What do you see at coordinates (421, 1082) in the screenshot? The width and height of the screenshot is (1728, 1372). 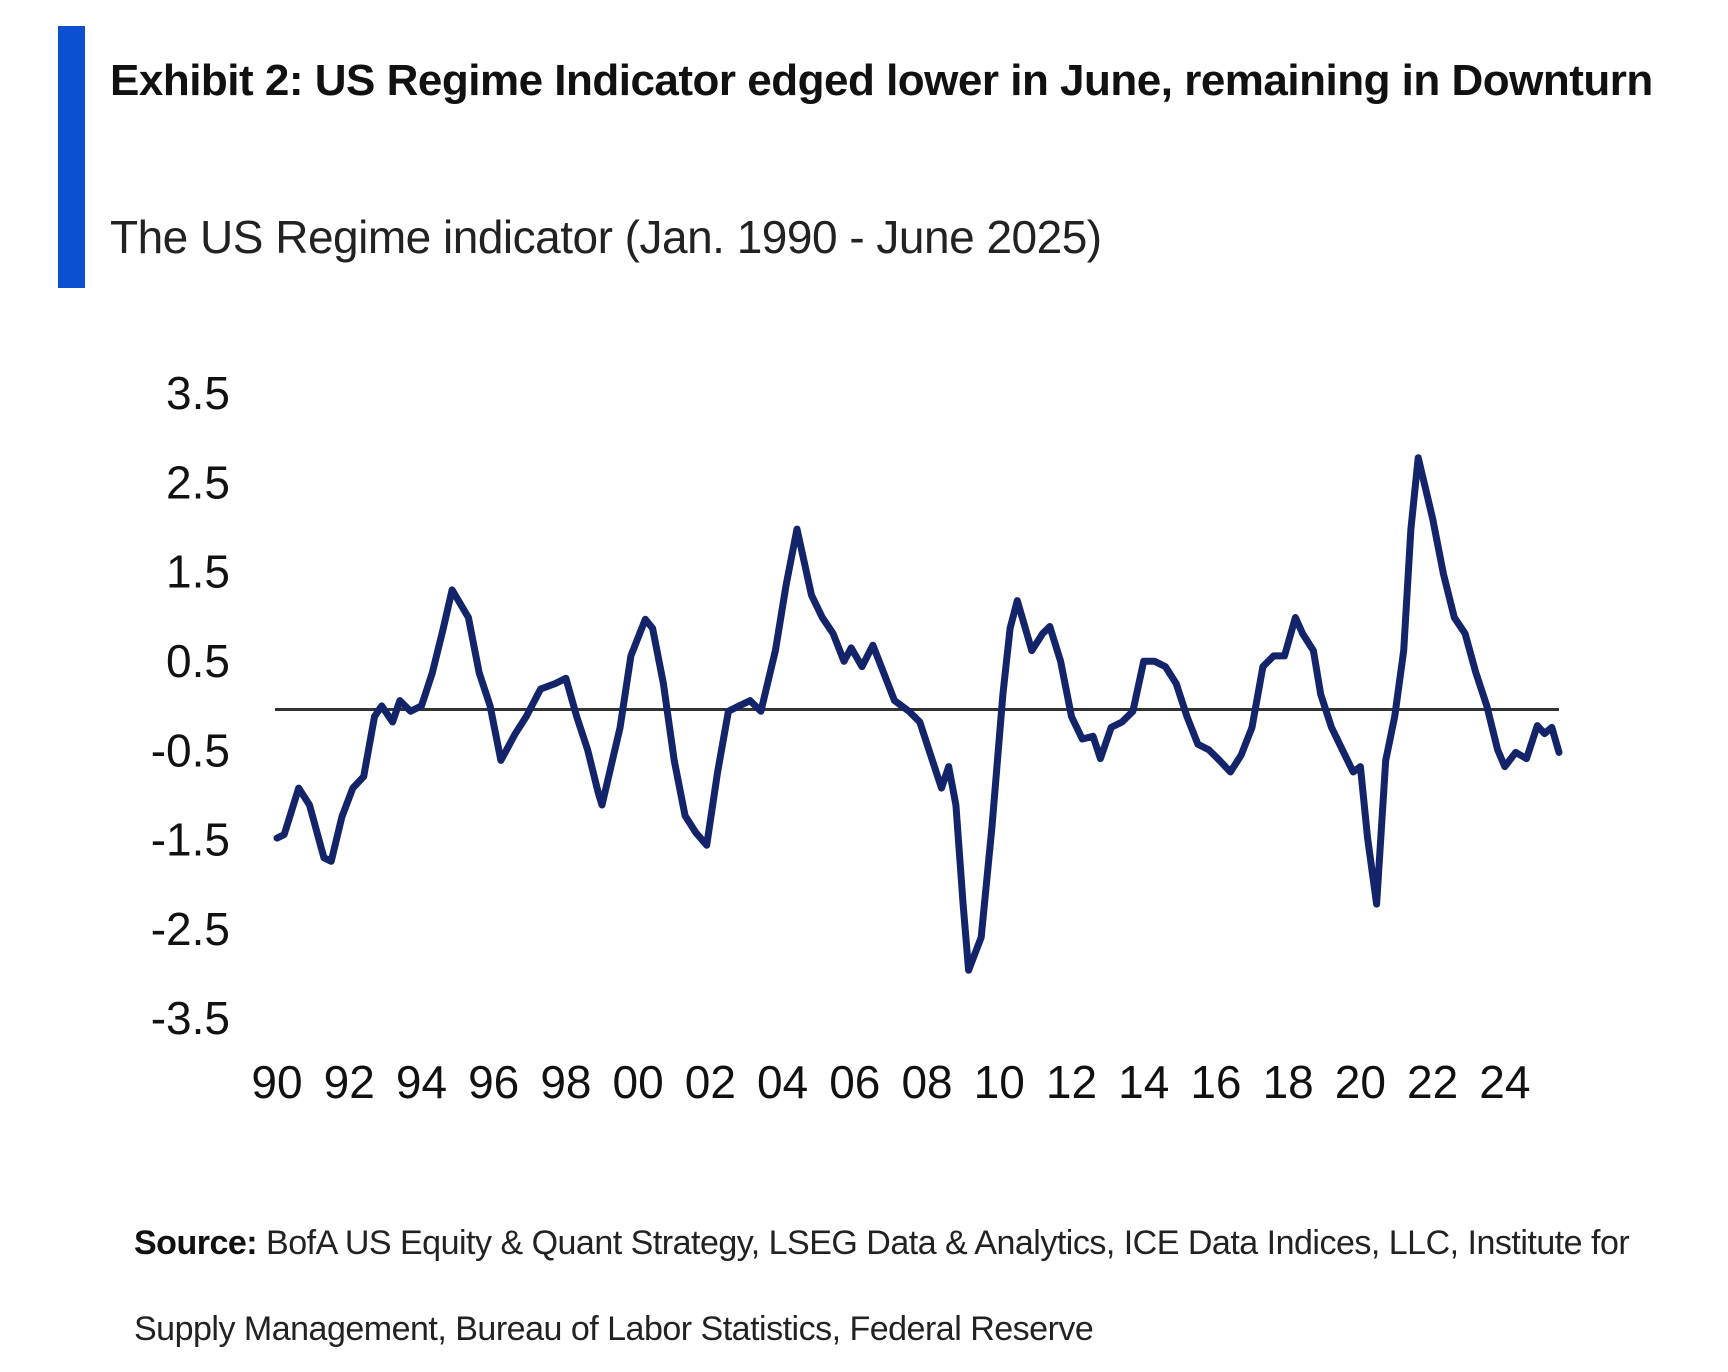 I see `x-tick-label: 94` at bounding box center [421, 1082].